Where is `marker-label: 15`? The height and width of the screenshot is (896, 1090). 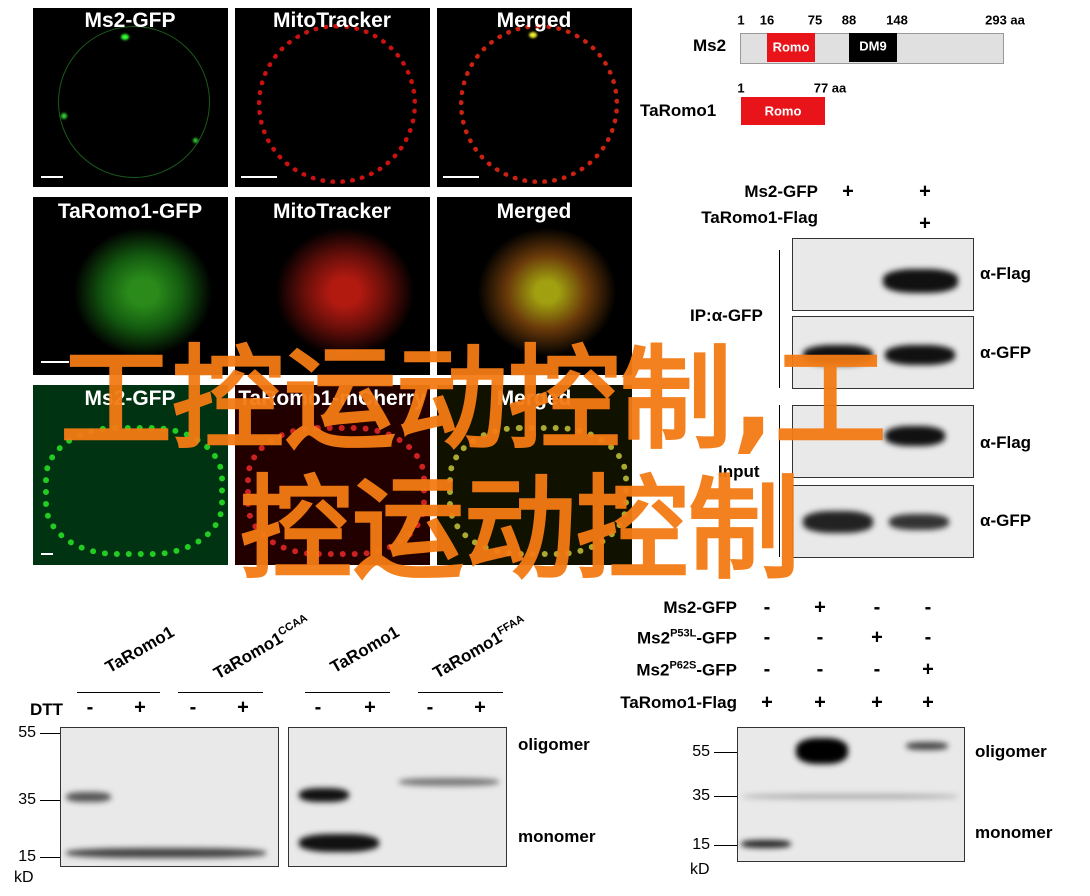 marker-label: 15 is located at coordinates (27, 856).